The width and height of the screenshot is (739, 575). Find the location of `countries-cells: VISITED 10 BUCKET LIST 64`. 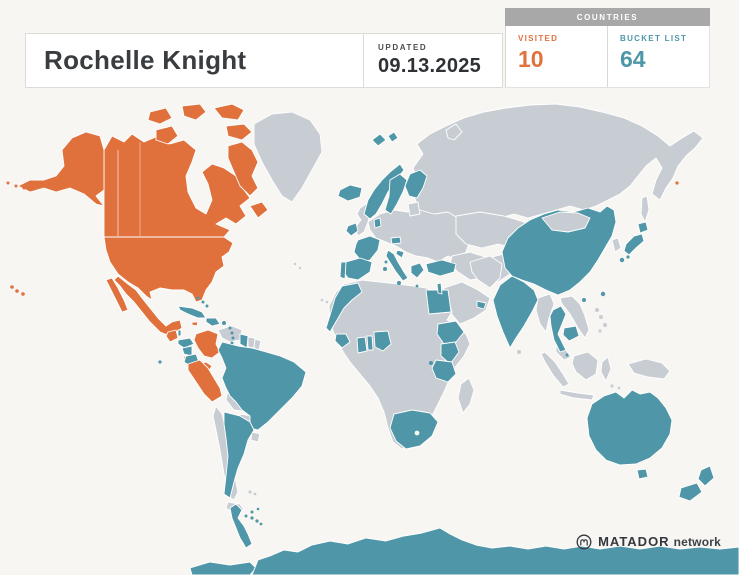

countries-cells: VISITED 10 BUCKET LIST 64 is located at coordinates (607, 57).